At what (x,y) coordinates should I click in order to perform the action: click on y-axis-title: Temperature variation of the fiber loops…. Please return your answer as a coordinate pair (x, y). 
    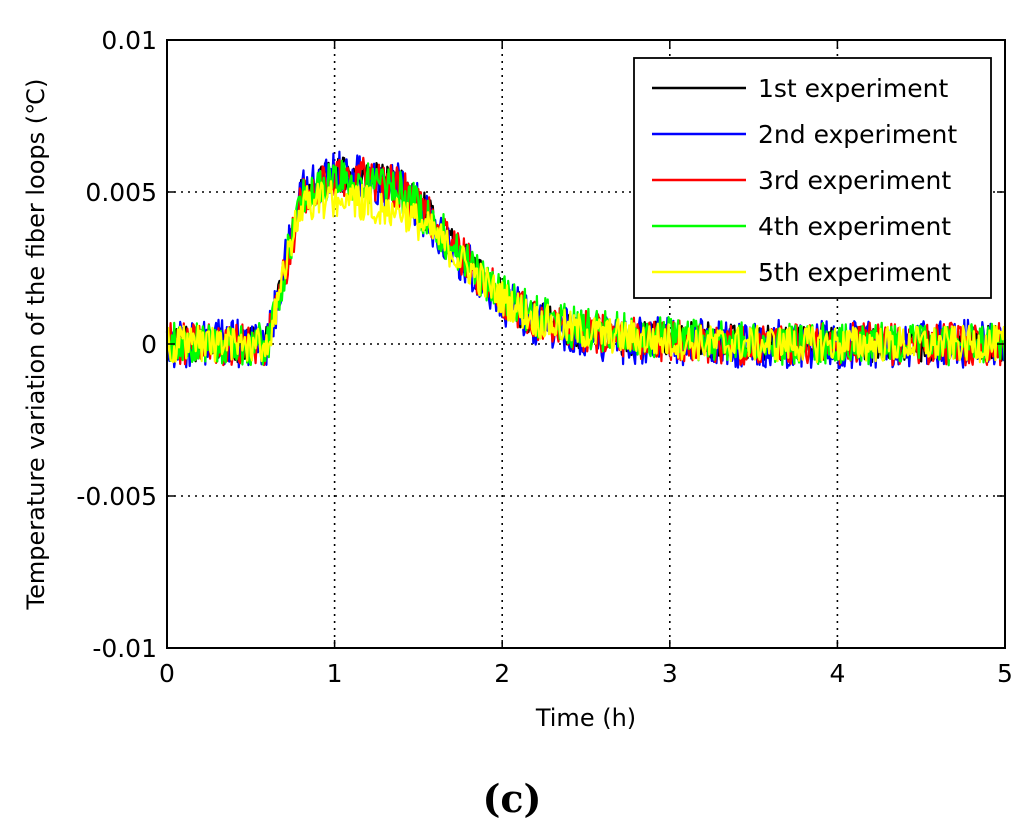
    Looking at the image, I should click on (36, 345).